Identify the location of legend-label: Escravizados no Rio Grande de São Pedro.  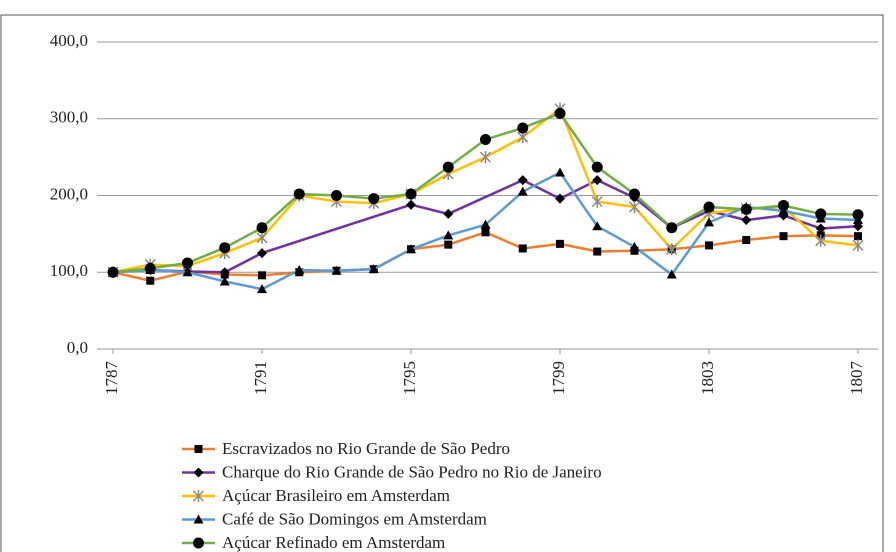
(366, 448).